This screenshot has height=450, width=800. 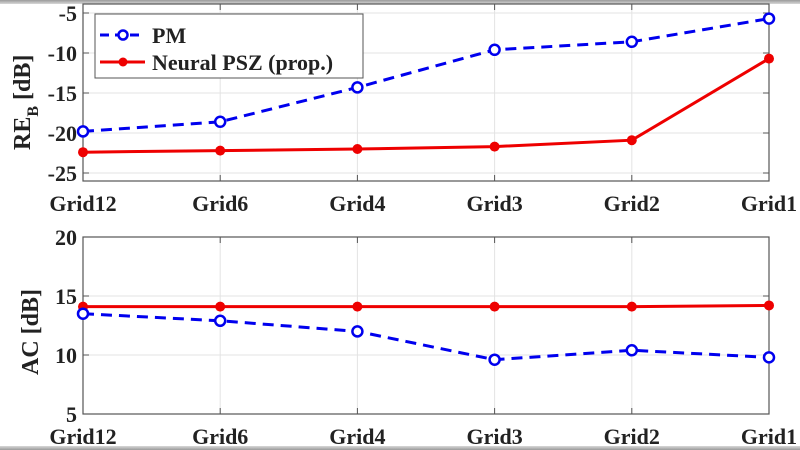 What do you see at coordinates (31, 332) in the screenshot?
I see `y-axis-label-ac: AC [dB]` at bounding box center [31, 332].